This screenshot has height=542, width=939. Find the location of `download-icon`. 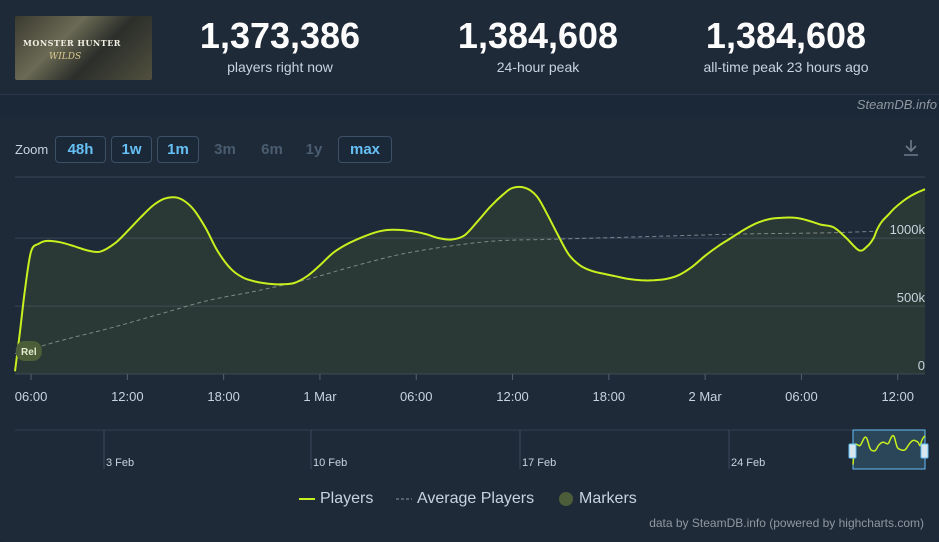

download-icon is located at coordinates (911, 148).